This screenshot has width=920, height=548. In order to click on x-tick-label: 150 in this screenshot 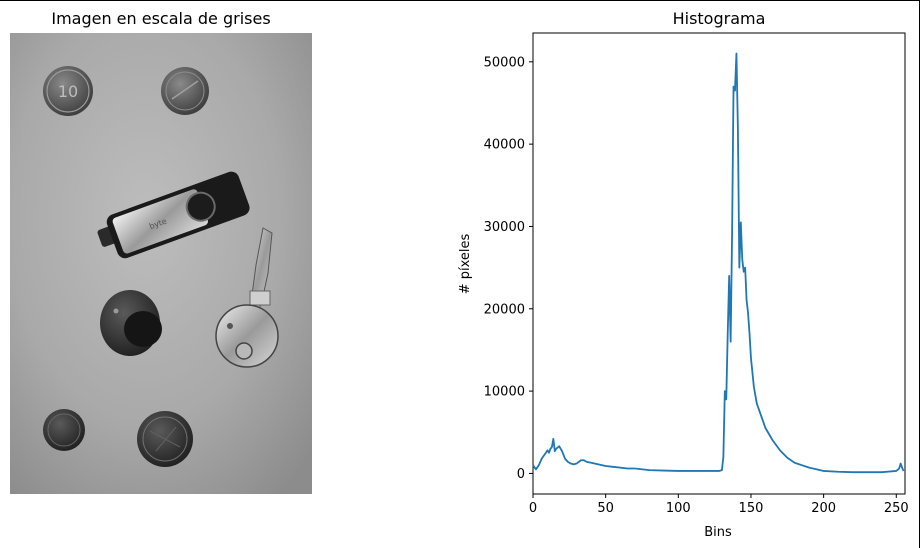, I will do `click(751, 508)`.